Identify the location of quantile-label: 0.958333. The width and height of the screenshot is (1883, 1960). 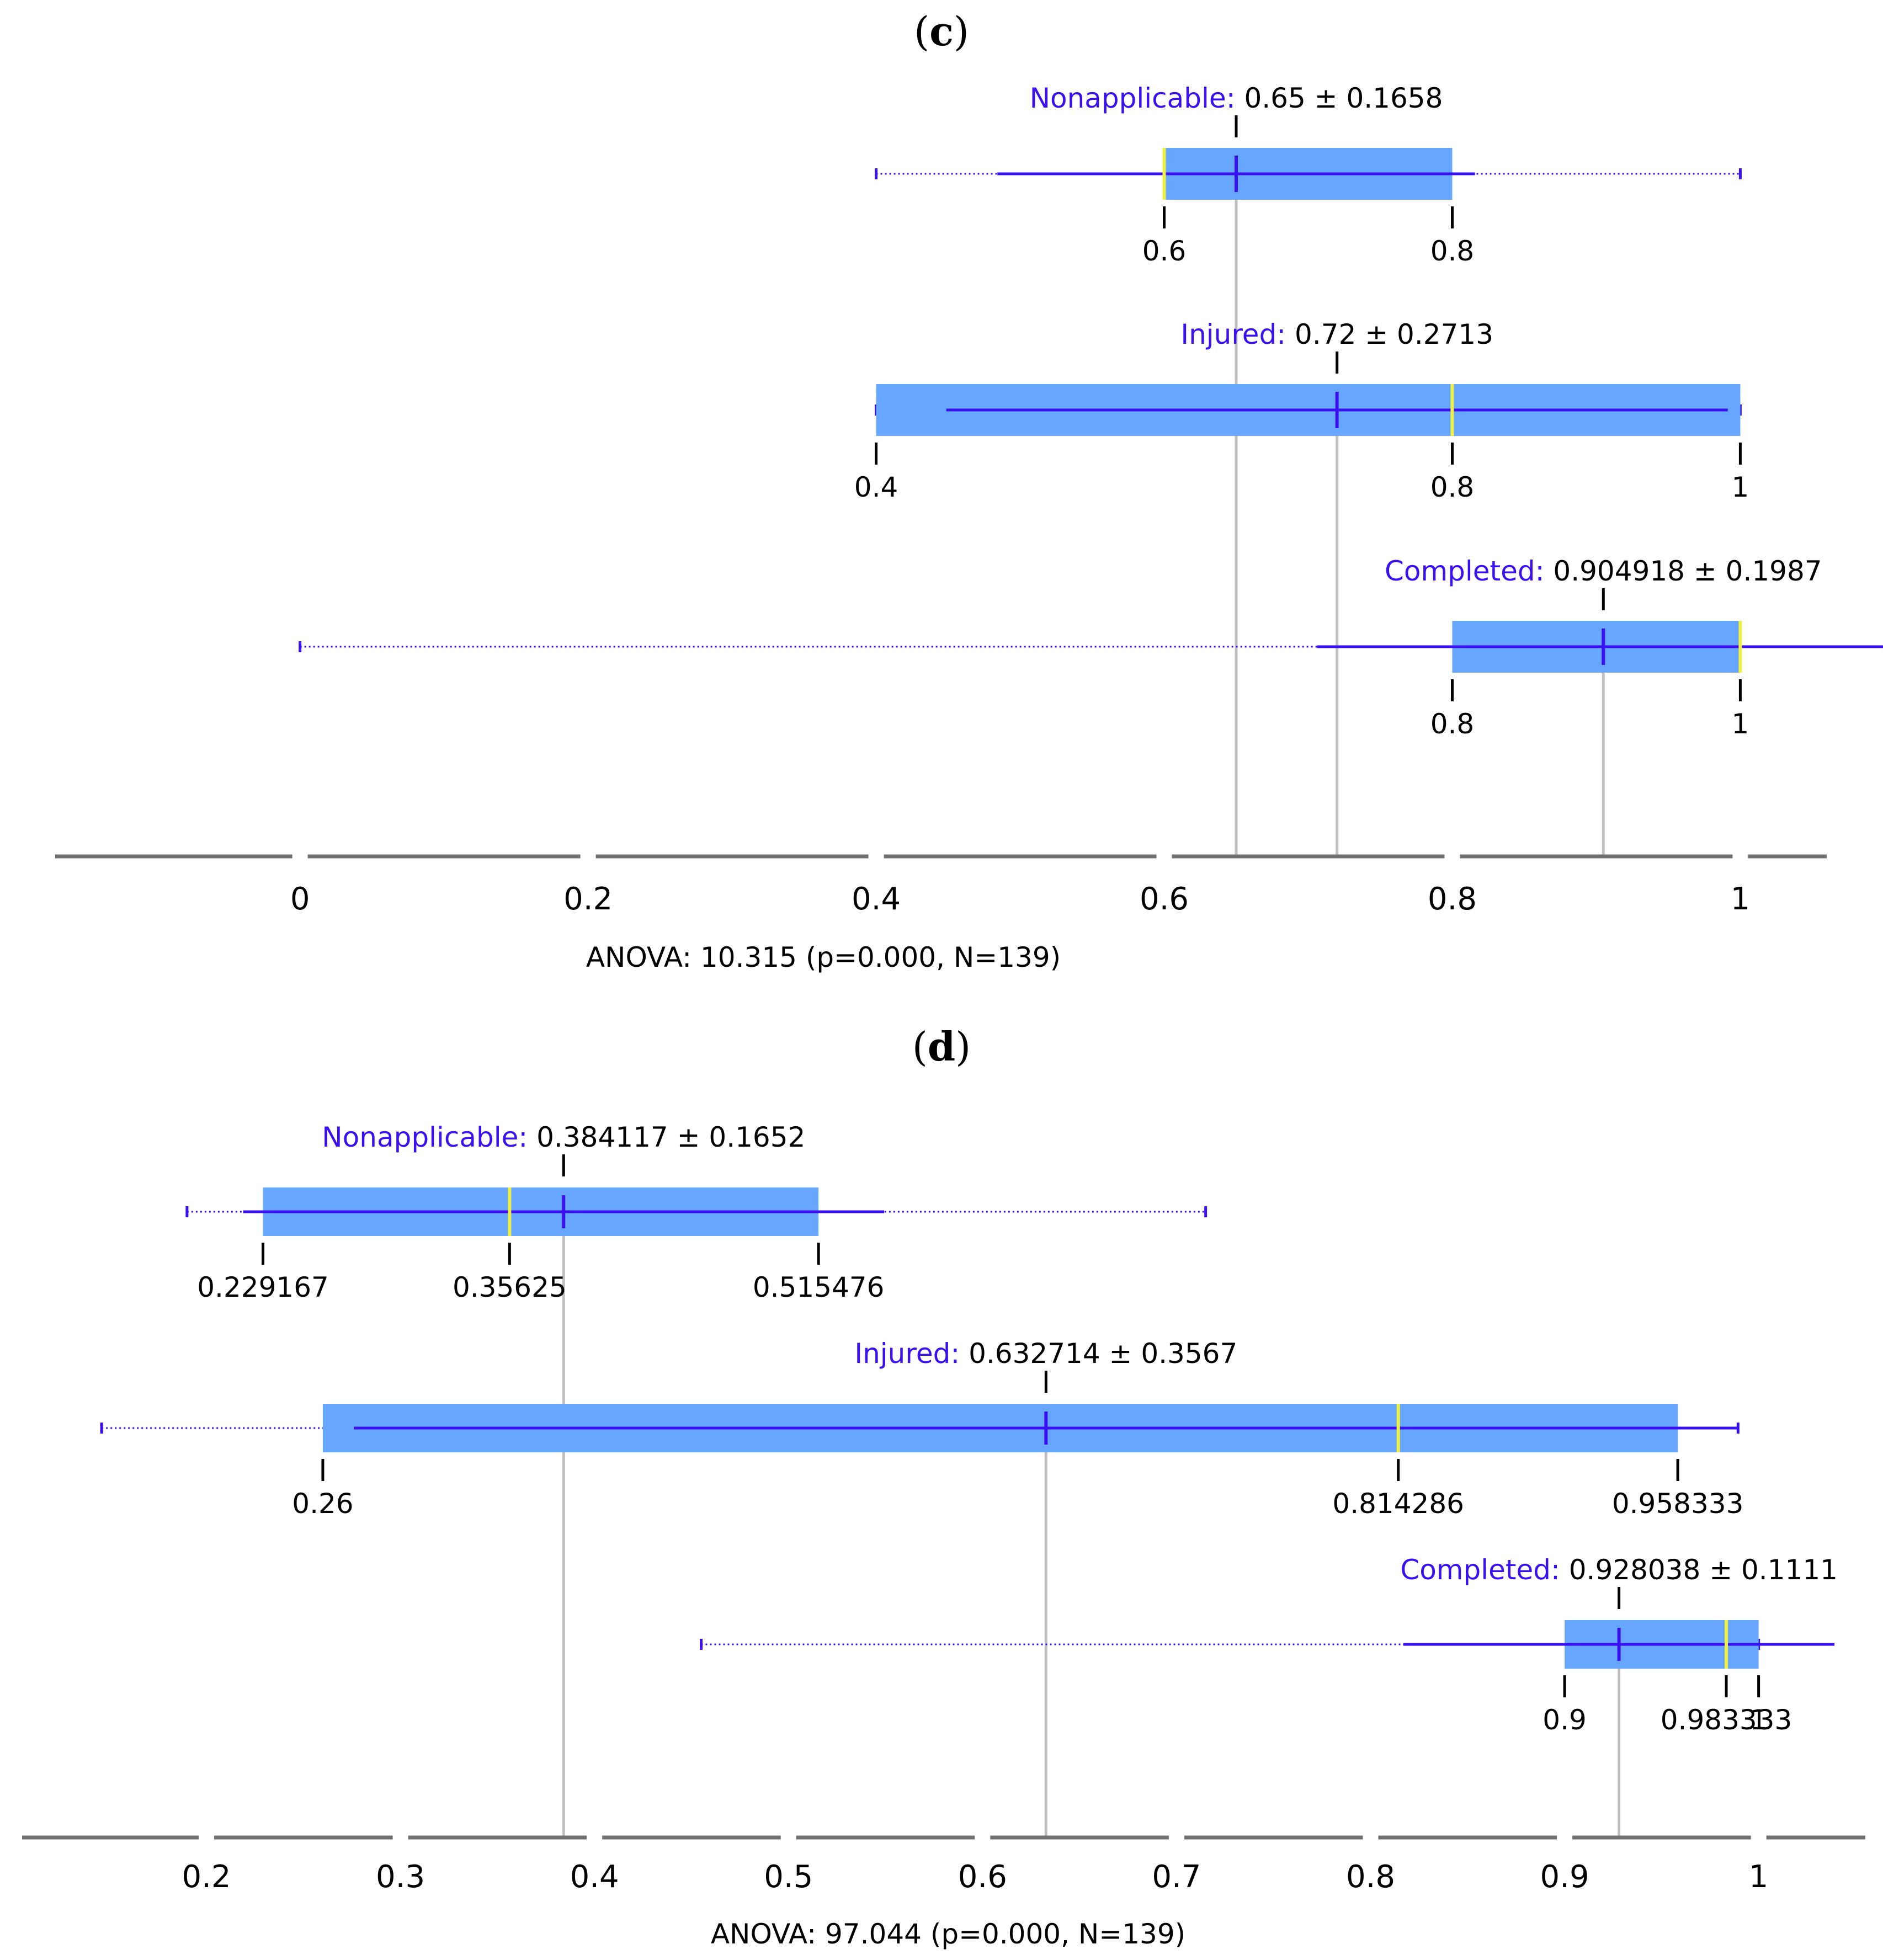
(1678, 1504).